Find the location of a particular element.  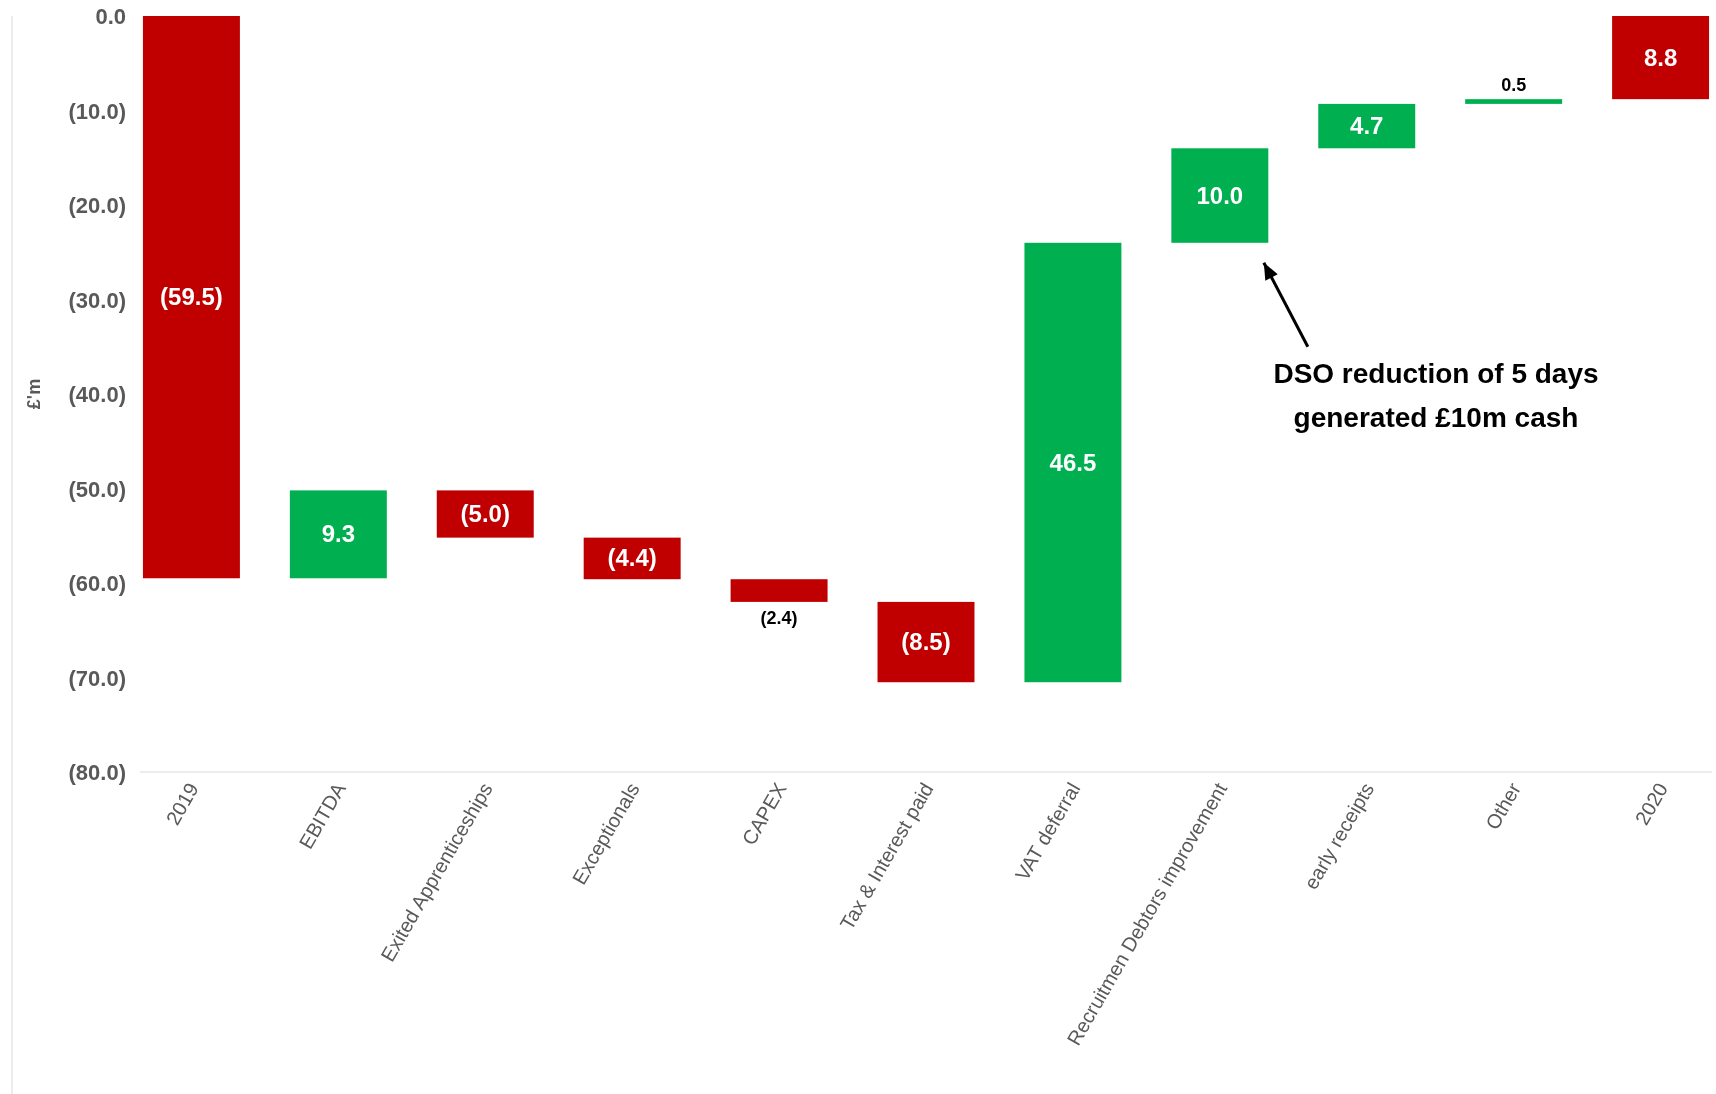

data-label: (8.5) is located at coordinates (926, 642).